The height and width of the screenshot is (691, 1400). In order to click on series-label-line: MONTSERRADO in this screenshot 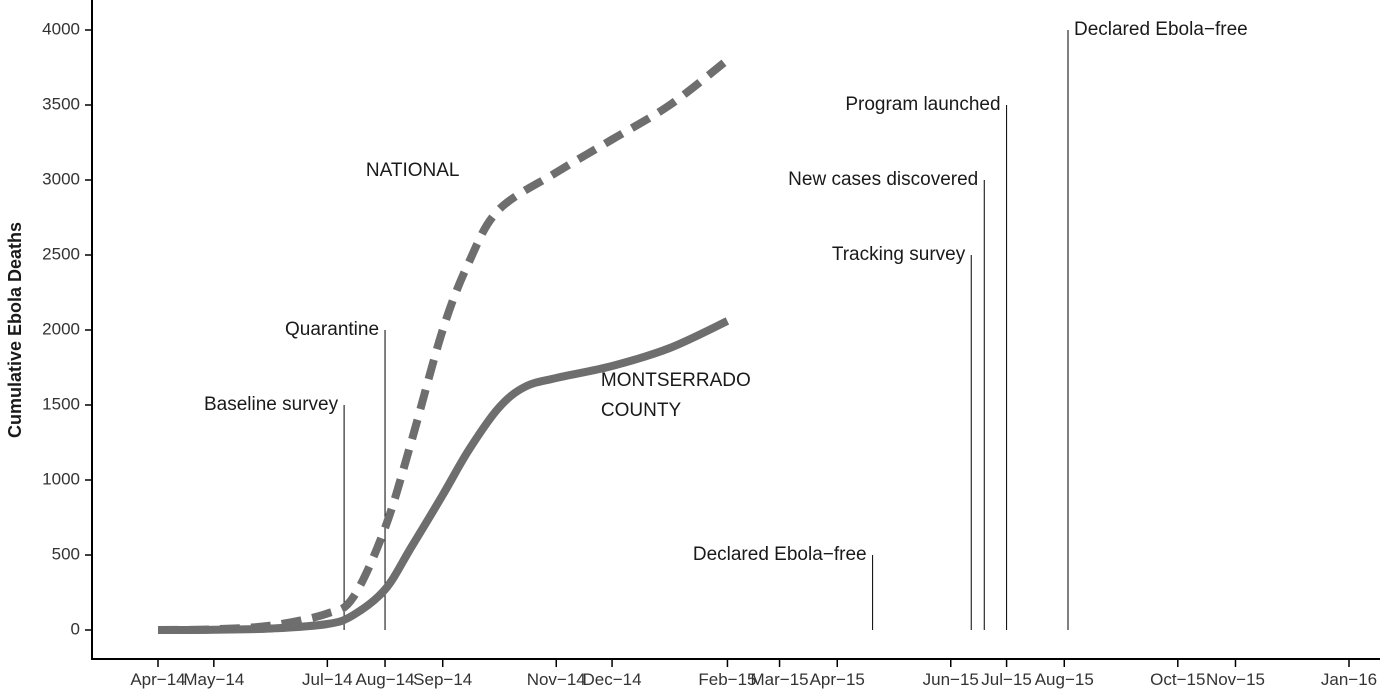, I will do `click(676, 380)`.